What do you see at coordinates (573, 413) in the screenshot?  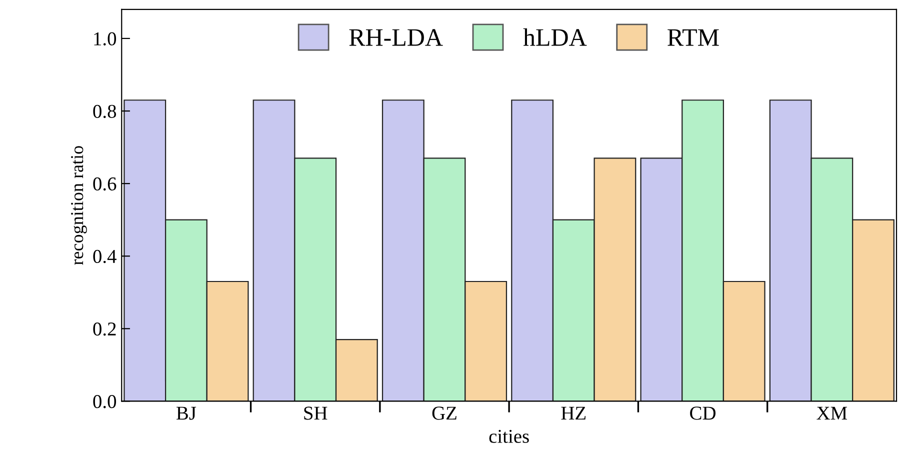 I see `x-tick-label: HZ` at bounding box center [573, 413].